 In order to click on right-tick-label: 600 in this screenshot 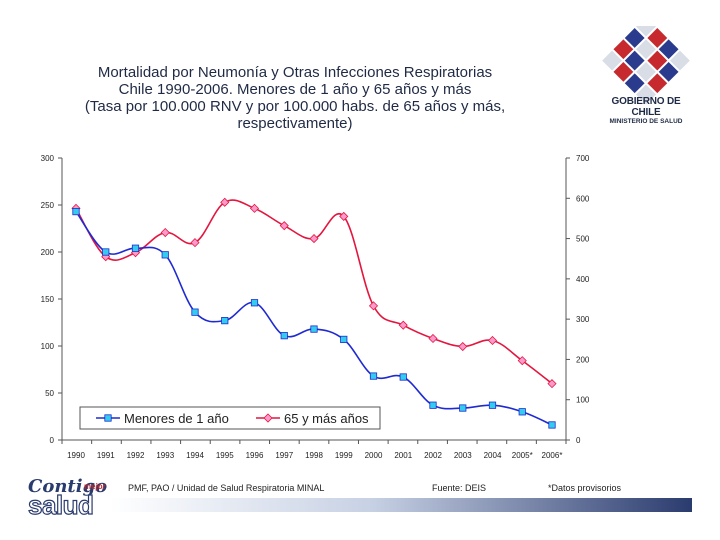, I will do `click(583, 198)`.